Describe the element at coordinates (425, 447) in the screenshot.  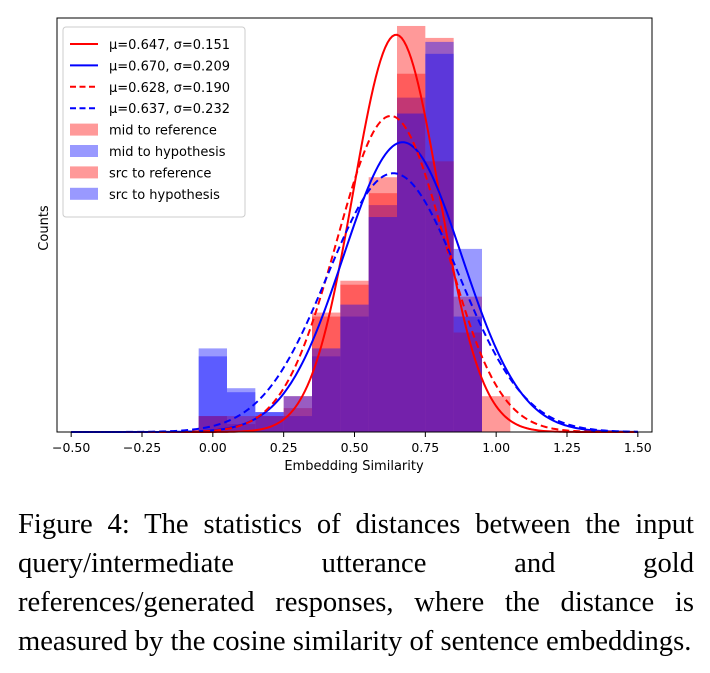
I see `x-tick-label: 0.75` at that location.